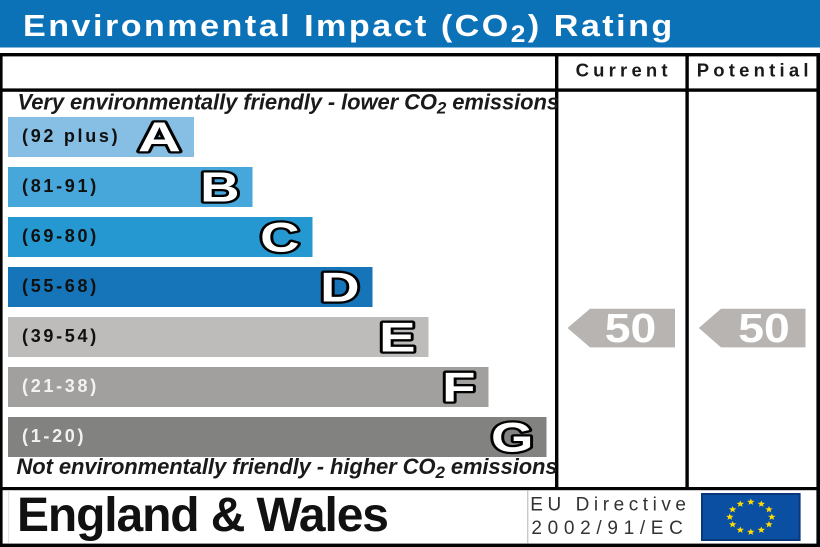 This screenshot has width=820, height=547. Describe the element at coordinates (54, 436) in the screenshot. I see `svg-text: (1-20)` at that location.